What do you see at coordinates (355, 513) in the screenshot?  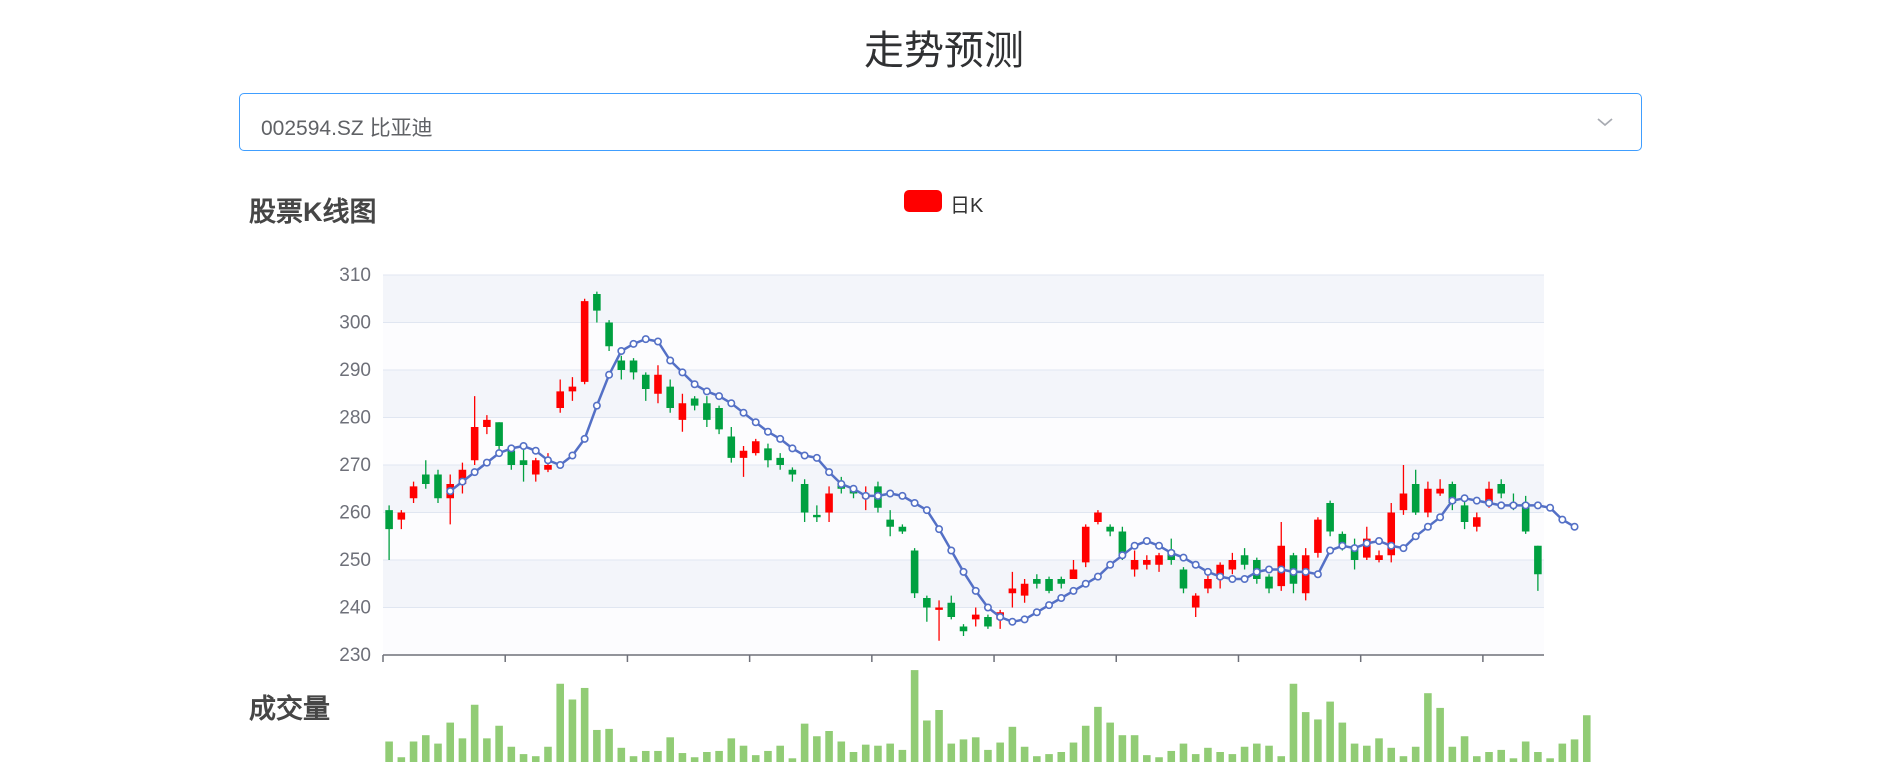 I see `y-tick-label: 260` at bounding box center [355, 513].